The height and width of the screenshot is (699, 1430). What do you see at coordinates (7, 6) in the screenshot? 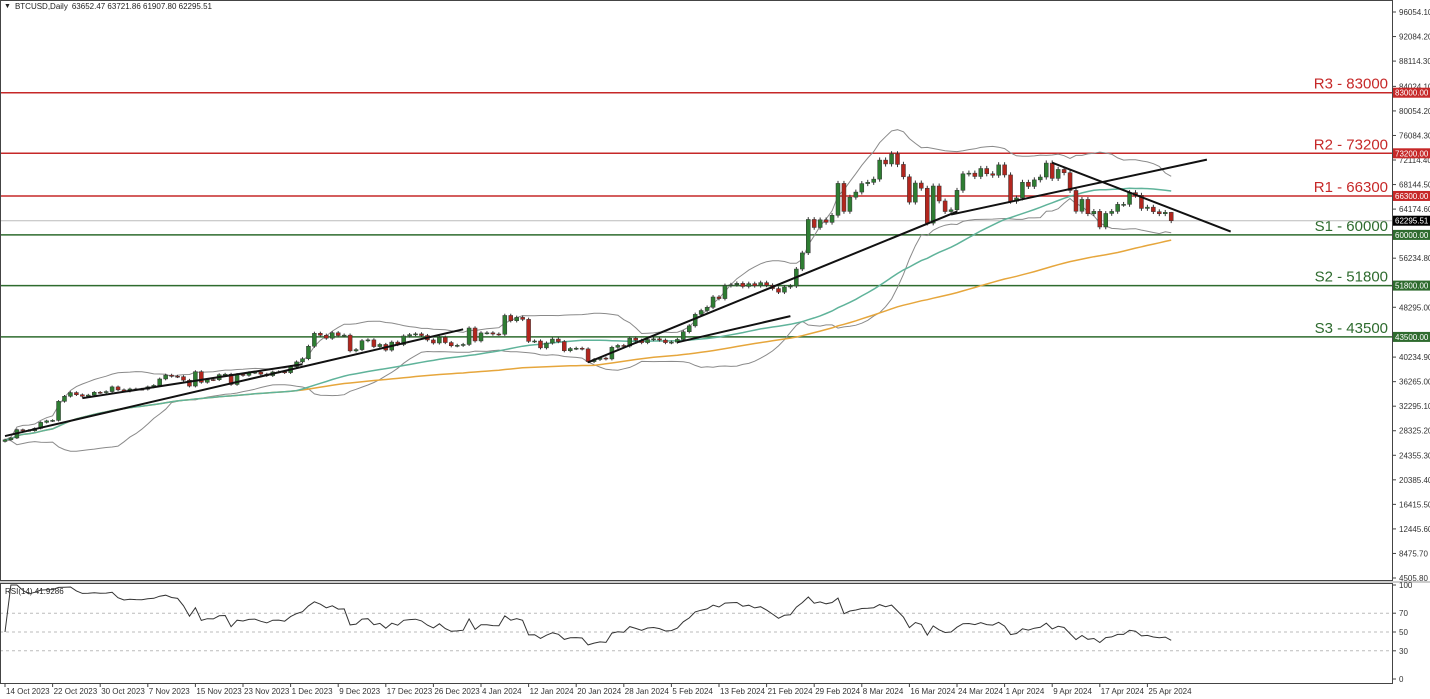
I see `triangle-down-icon: ▼` at bounding box center [7, 6].